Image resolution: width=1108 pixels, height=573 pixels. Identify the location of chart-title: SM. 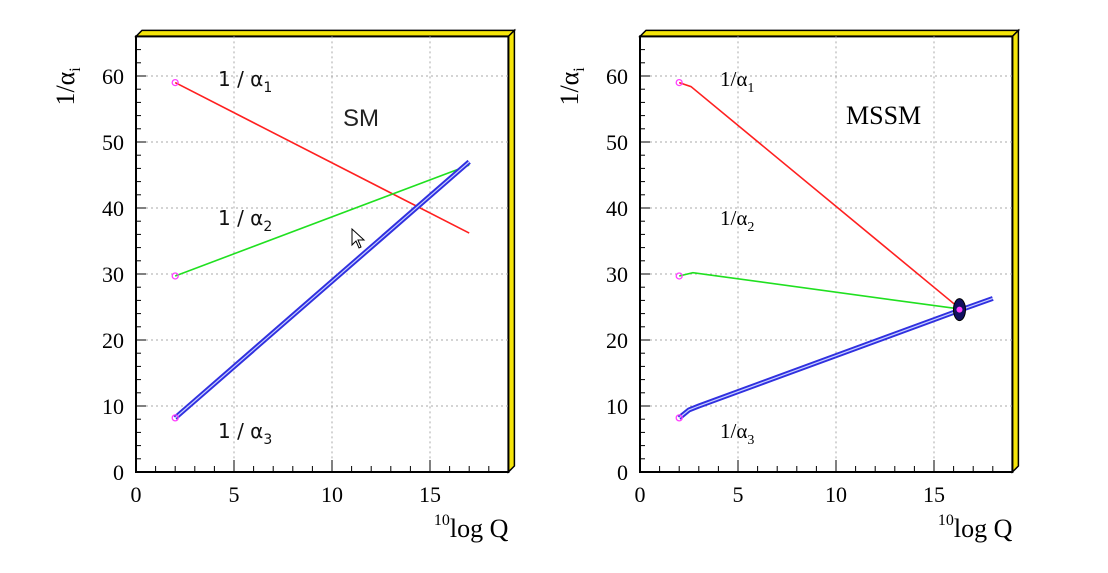
(361, 118).